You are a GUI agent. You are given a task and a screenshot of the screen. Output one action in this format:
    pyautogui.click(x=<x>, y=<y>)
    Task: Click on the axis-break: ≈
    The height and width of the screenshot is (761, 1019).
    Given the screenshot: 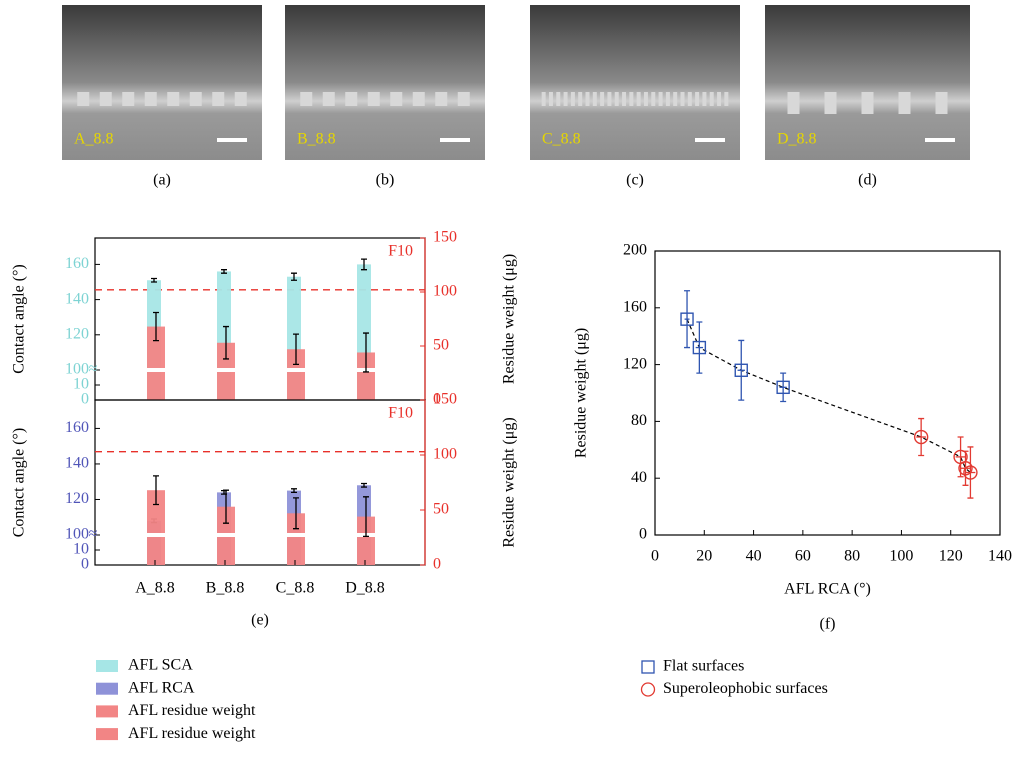 What is the action you would take?
    pyautogui.click(x=93, y=534)
    